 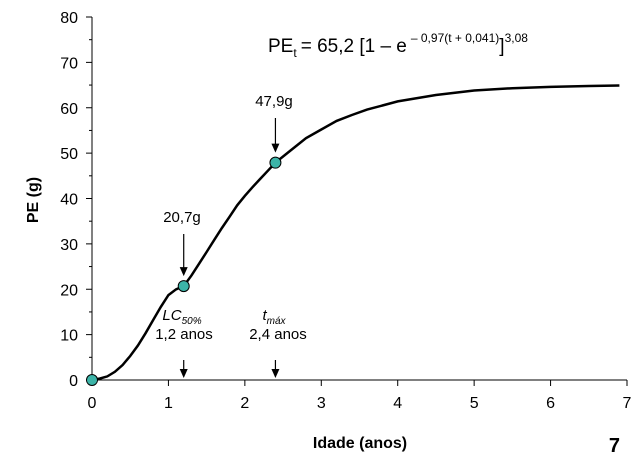 I want to click on label-point-1-2: 20,7g, so click(x=182, y=217).